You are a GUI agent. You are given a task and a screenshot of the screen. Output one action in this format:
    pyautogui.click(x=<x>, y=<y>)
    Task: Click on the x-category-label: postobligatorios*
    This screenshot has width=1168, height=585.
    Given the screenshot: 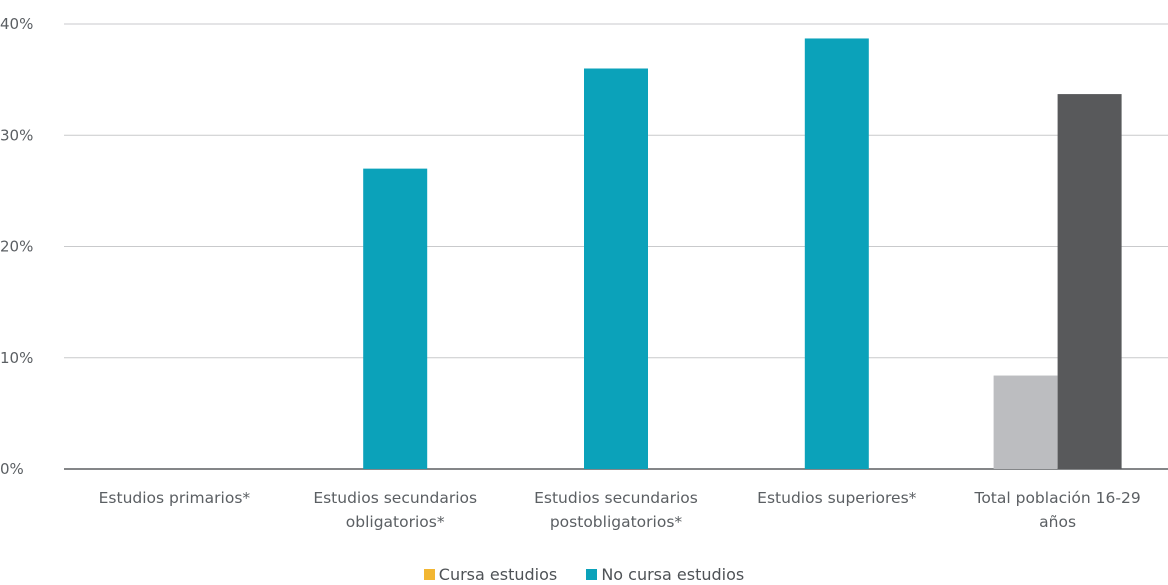 What is the action you would take?
    pyautogui.click(x=616, y=522)
    